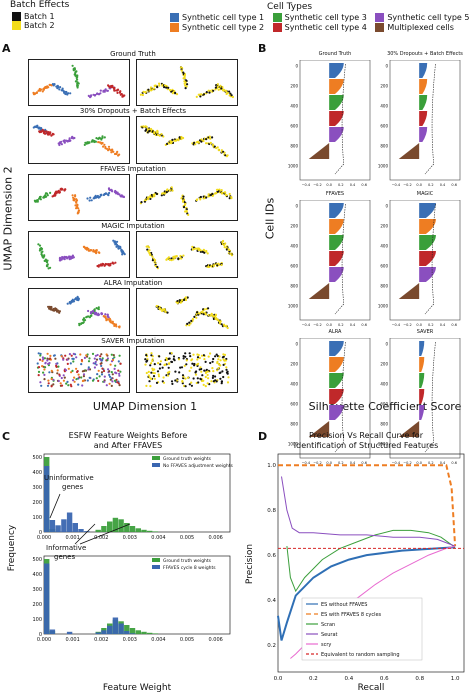  Describe the element at coordinates (319, 291) in the screenshot. I see `silhouette-blade-negative` at that location.